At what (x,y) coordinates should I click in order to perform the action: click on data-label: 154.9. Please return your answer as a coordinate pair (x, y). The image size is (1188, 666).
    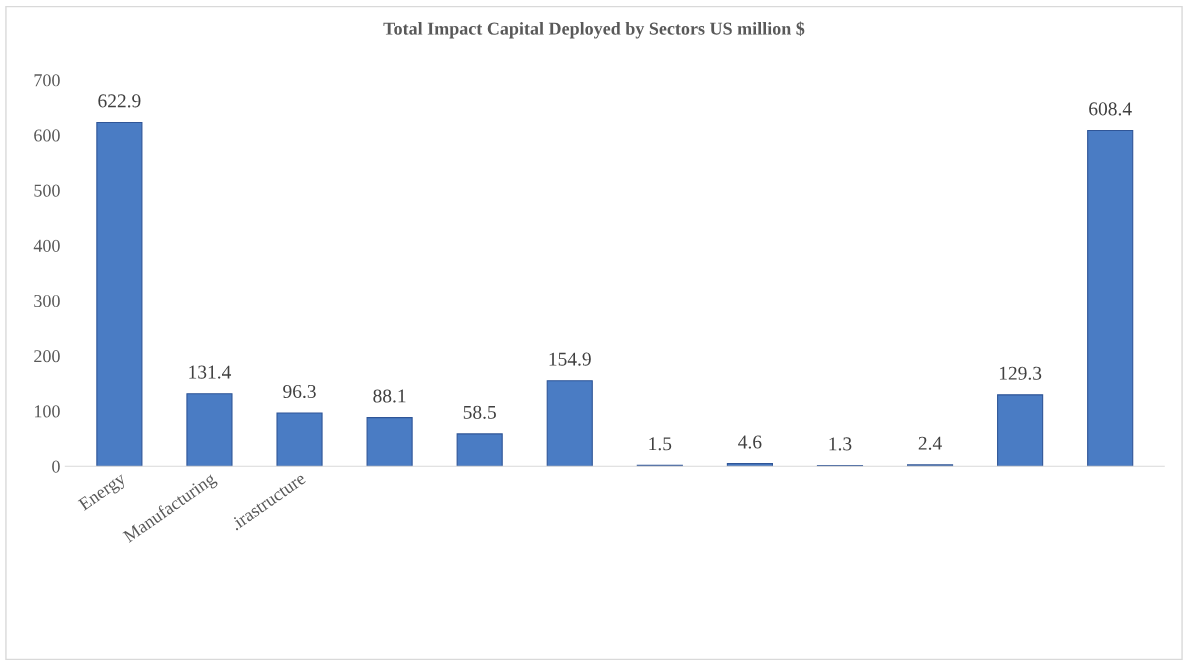
    Looking at the image, I should click on (570, 359).